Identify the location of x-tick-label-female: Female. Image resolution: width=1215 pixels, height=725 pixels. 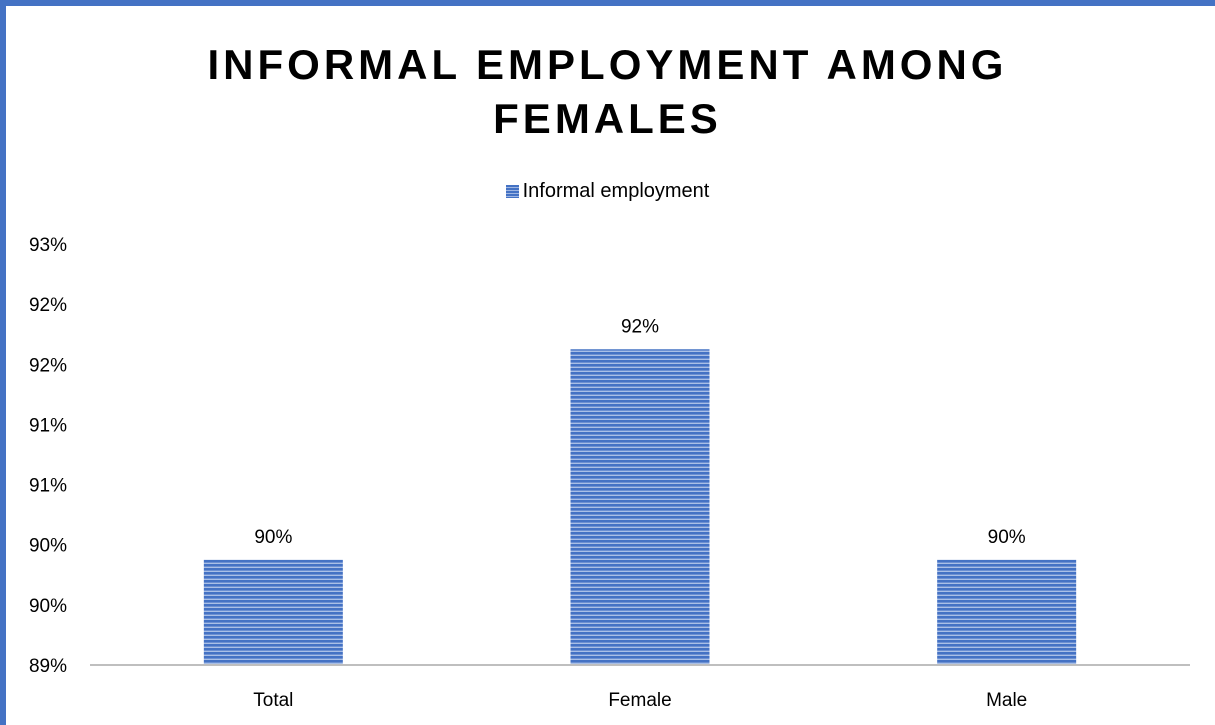
(639, 700).